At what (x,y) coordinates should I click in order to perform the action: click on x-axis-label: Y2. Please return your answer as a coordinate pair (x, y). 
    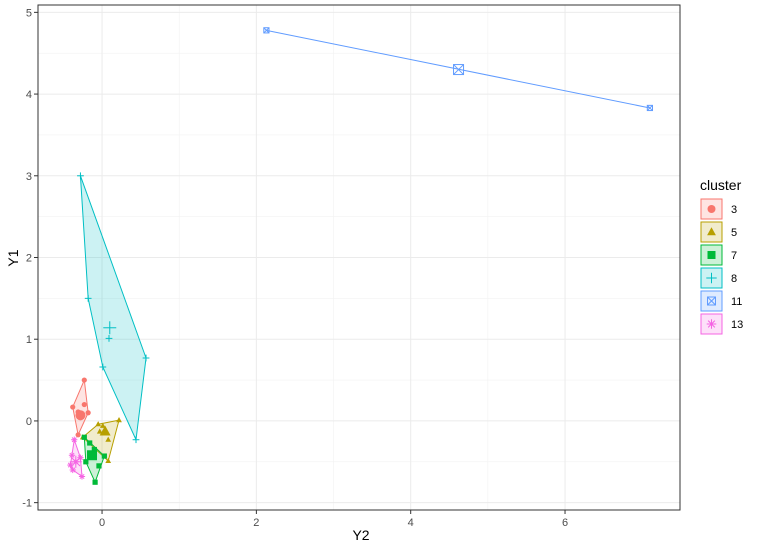
    Looking at the image, I should click on (360, 535).